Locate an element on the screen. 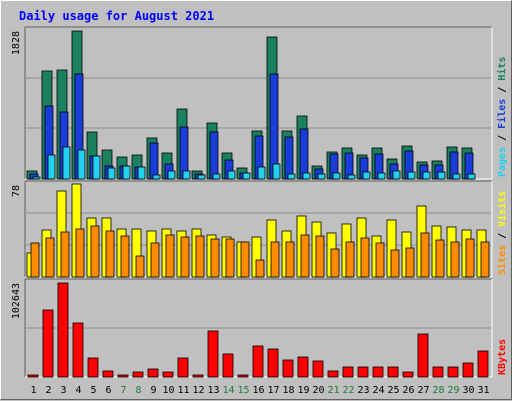 This screenshot has width=512, height=401. legend-entry: Pages is located at coordinates (502, 162).